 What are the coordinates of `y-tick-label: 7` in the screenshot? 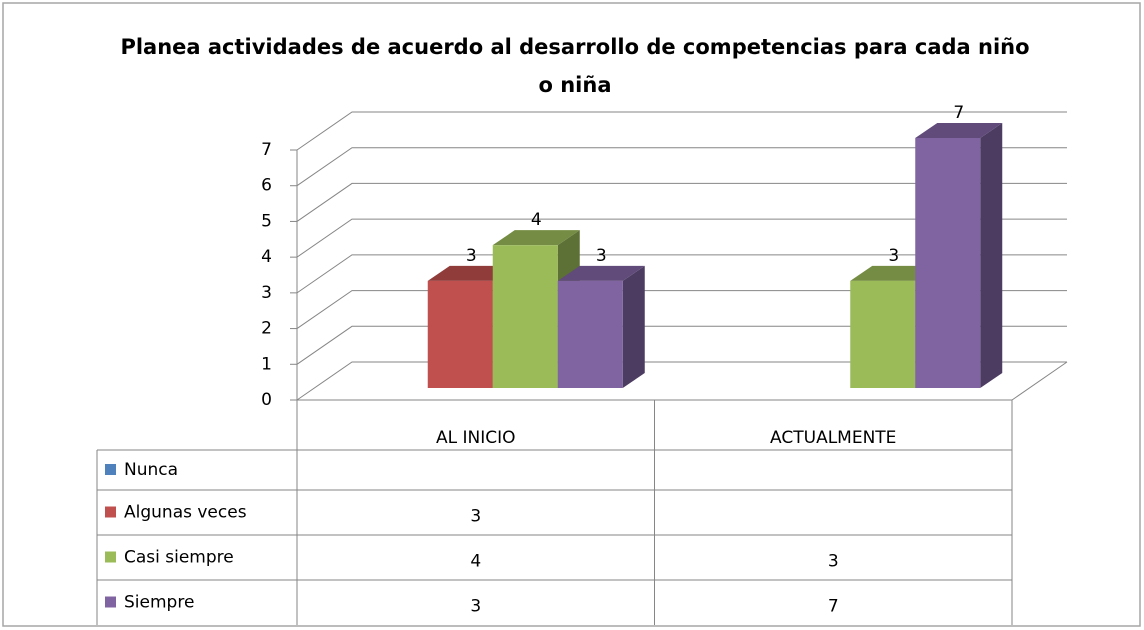 It's located at (266, 150).